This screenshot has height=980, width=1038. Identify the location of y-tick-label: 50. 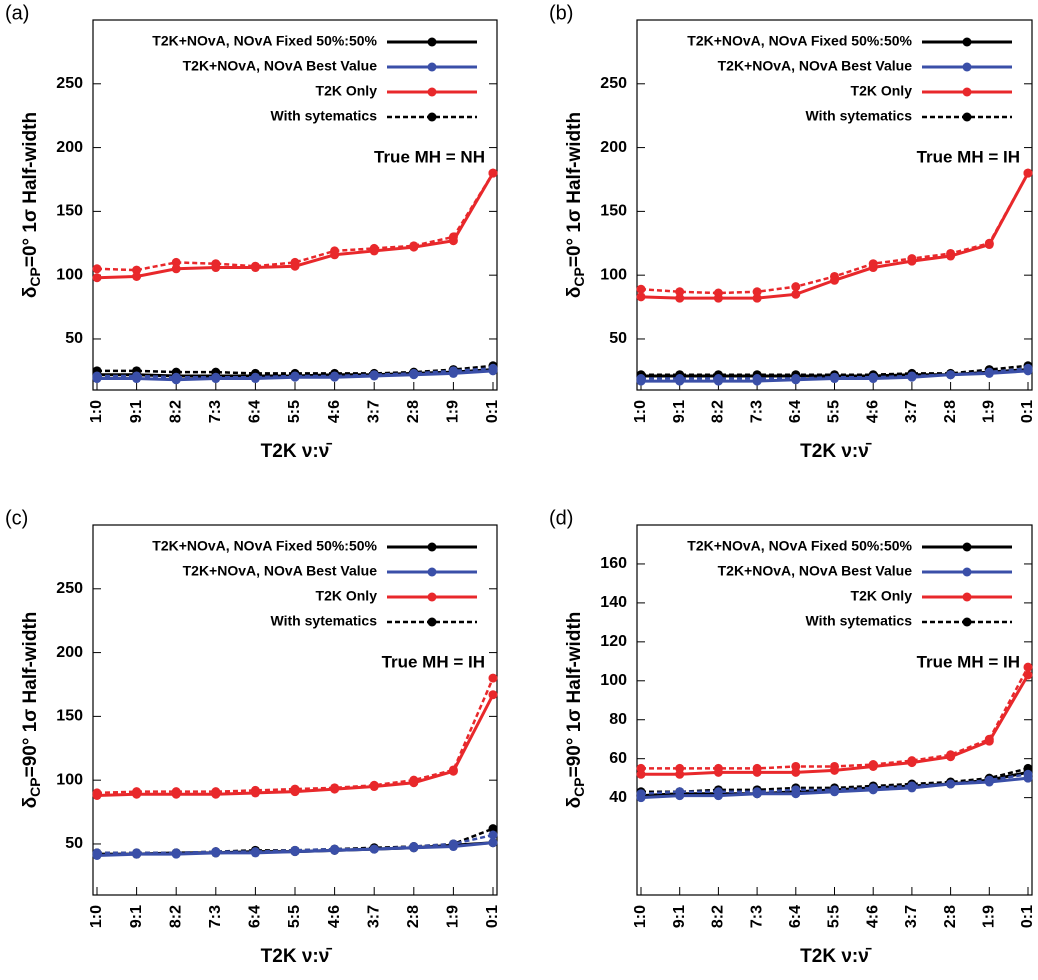
(74, 338).